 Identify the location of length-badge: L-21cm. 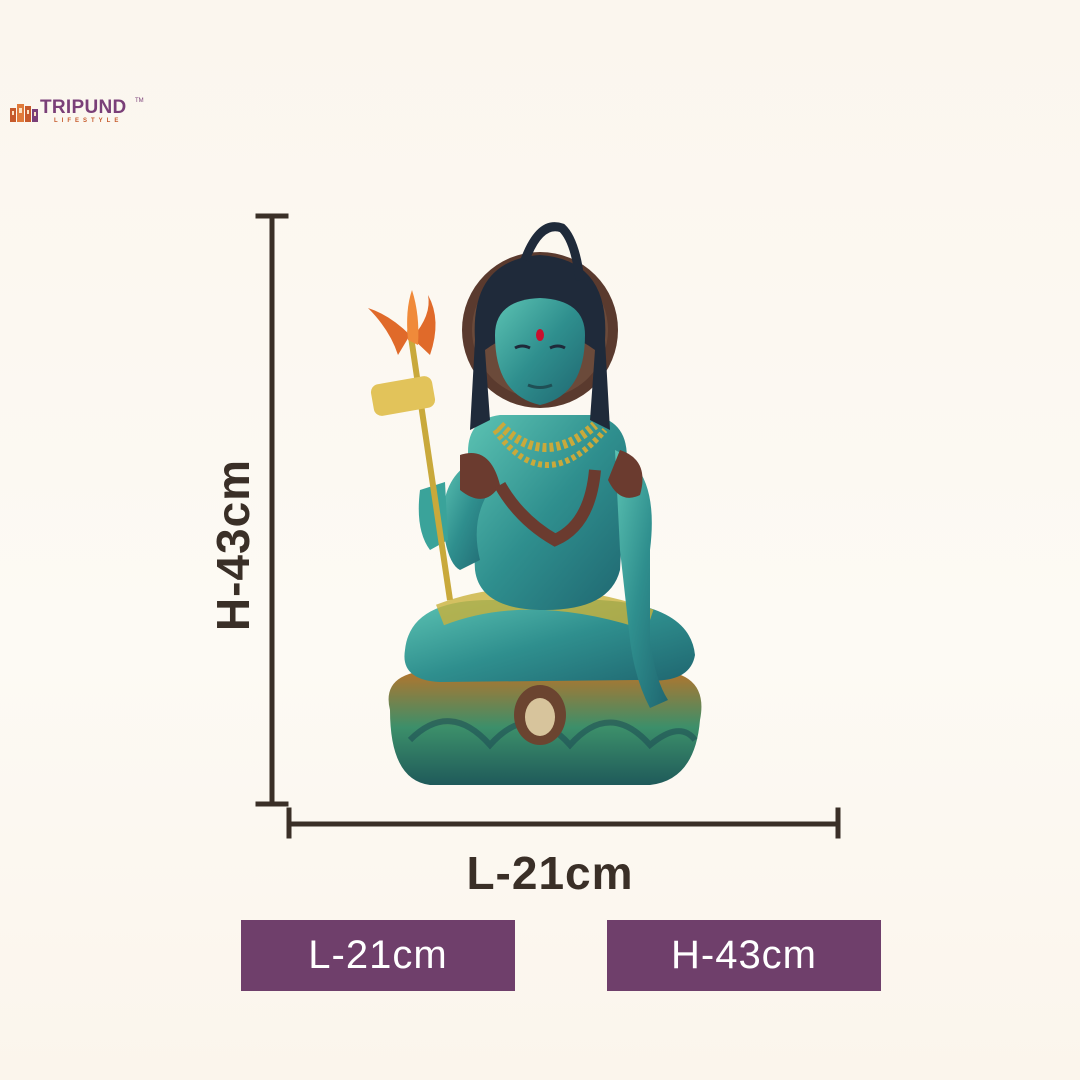
(378, 955).